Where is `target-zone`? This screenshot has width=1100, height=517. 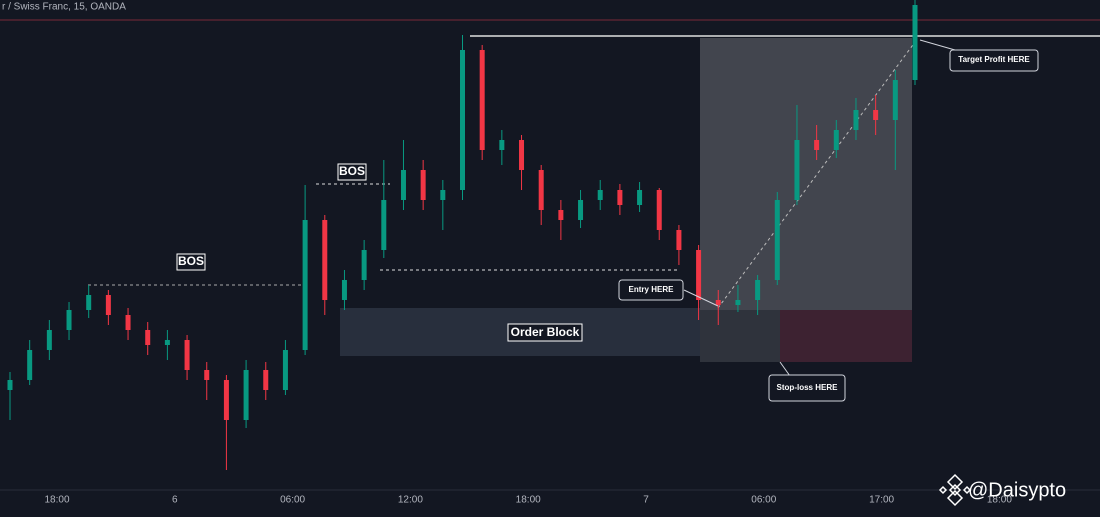
target-zone is located at coordinates (806, 174).